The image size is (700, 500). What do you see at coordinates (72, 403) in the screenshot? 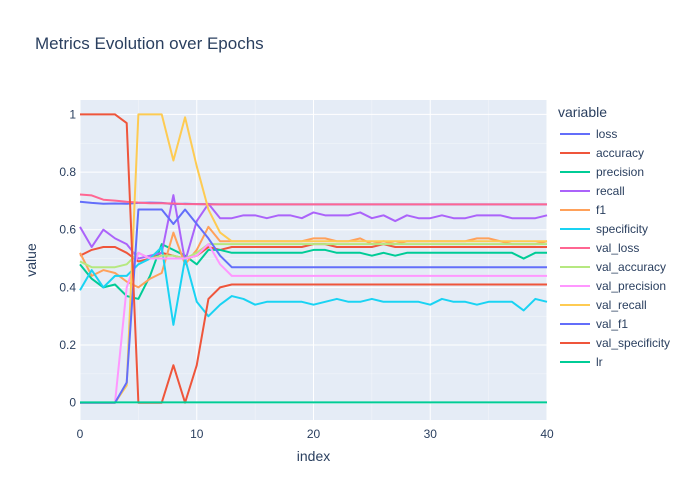
I see `y-tick-label: 0` at bounding box center [72, 403].